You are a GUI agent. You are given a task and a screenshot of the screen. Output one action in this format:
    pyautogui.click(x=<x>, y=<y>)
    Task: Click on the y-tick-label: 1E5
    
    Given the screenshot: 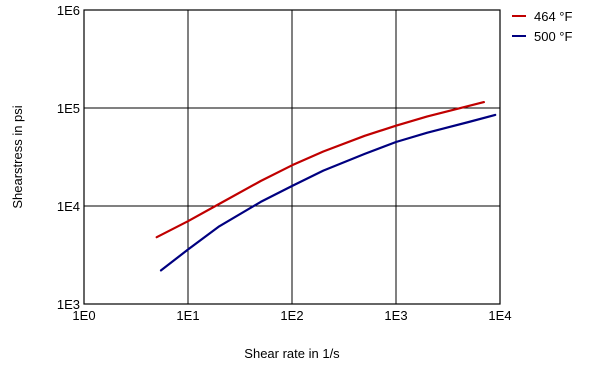 What is the action you would take?
    pyautogui.click(x=68, y=108)
    